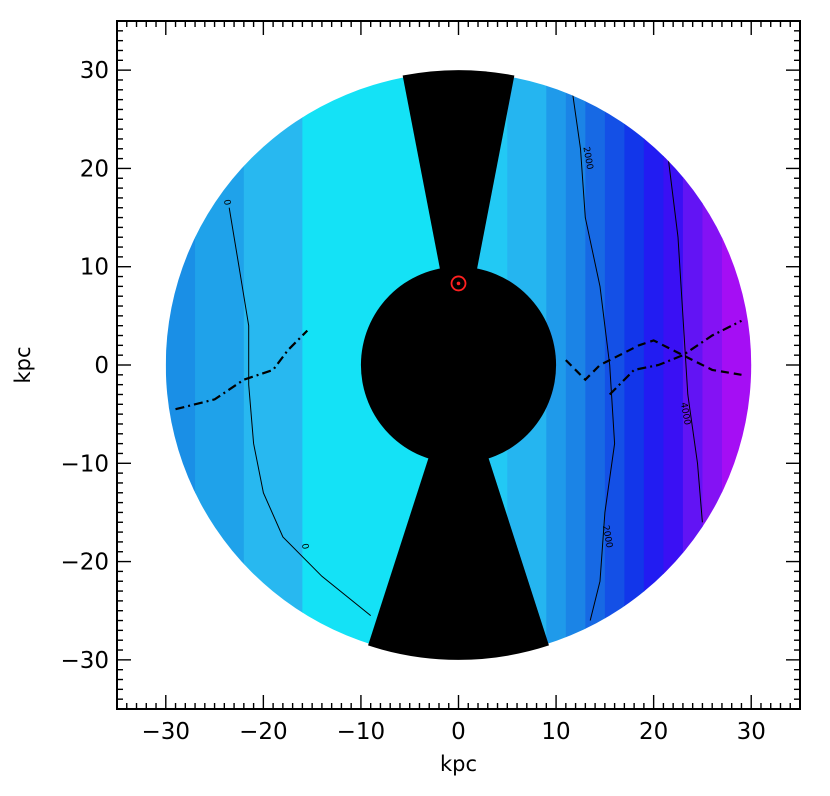 Image resolution: width=830 pixels, height=796 pixels. I want to click on x-tick-label: 0, so click(458, 732).